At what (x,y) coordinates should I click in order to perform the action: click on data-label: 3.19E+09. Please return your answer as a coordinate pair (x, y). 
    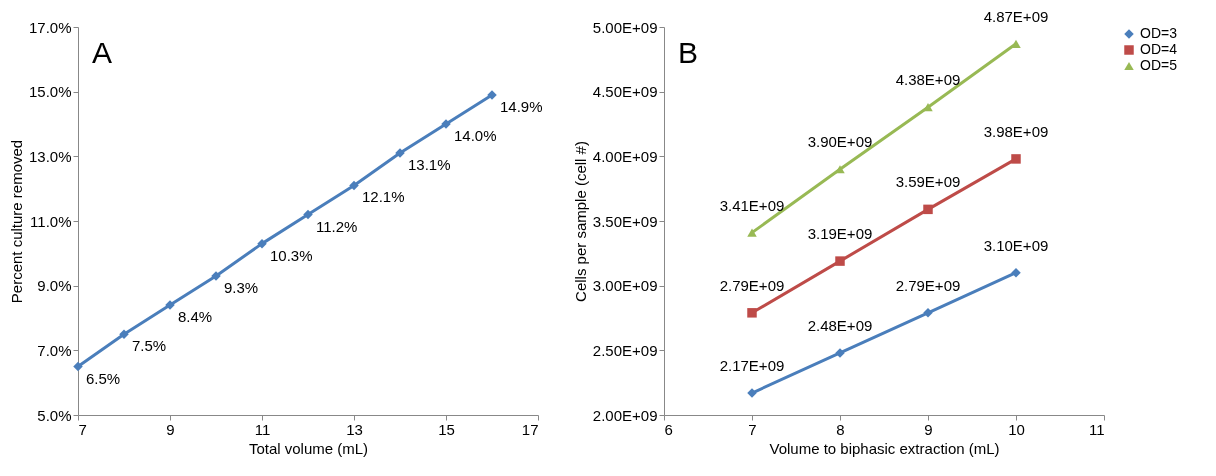
    Looking at the image, I should click on (840, 234).